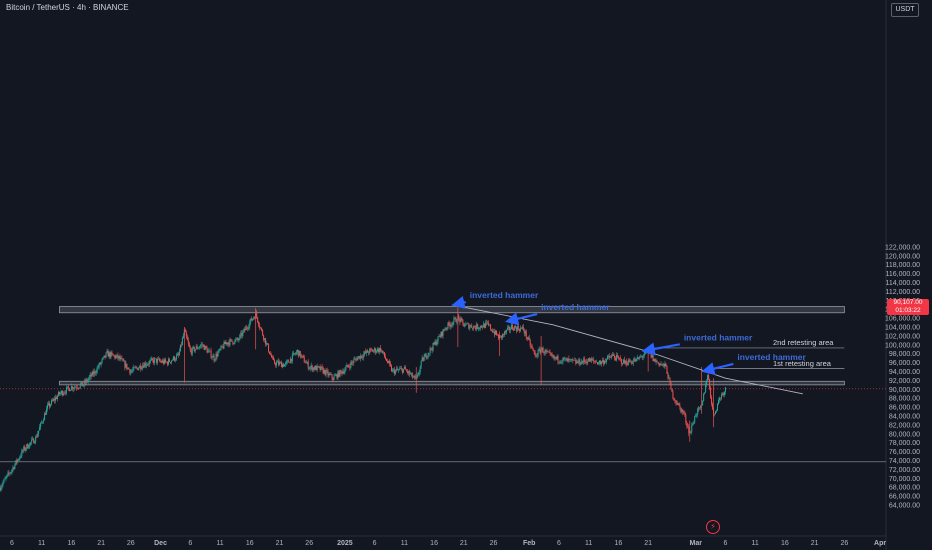  Describe the element at coordinates (815, 543) in the screenshot. I see `x-tick-label: 21` at that location.